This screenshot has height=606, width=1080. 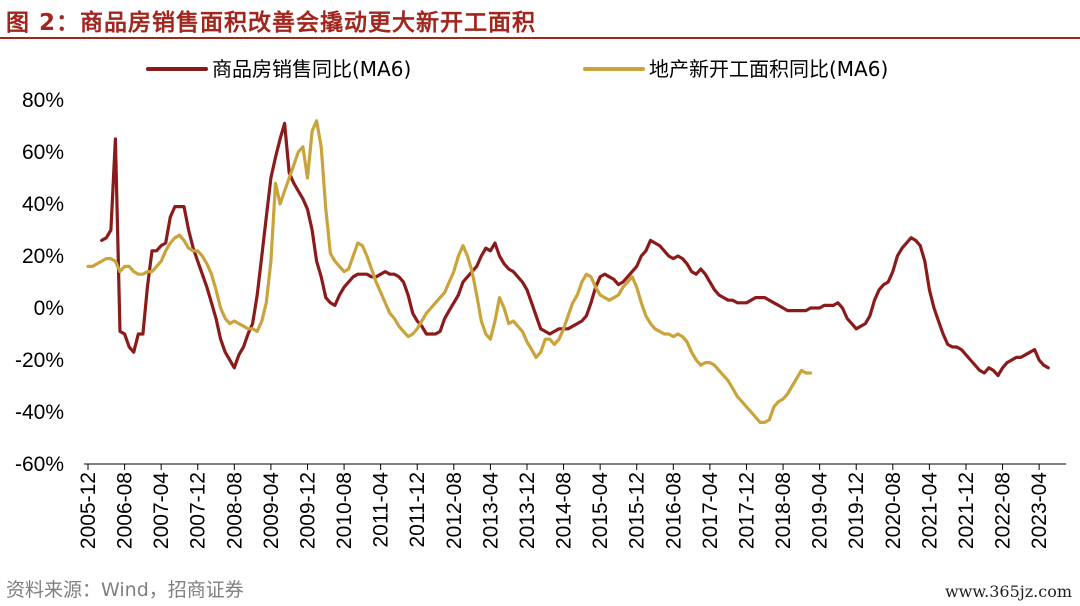 I want to click on x-tick-label: 2022-08, so click(x=1003, y=510).